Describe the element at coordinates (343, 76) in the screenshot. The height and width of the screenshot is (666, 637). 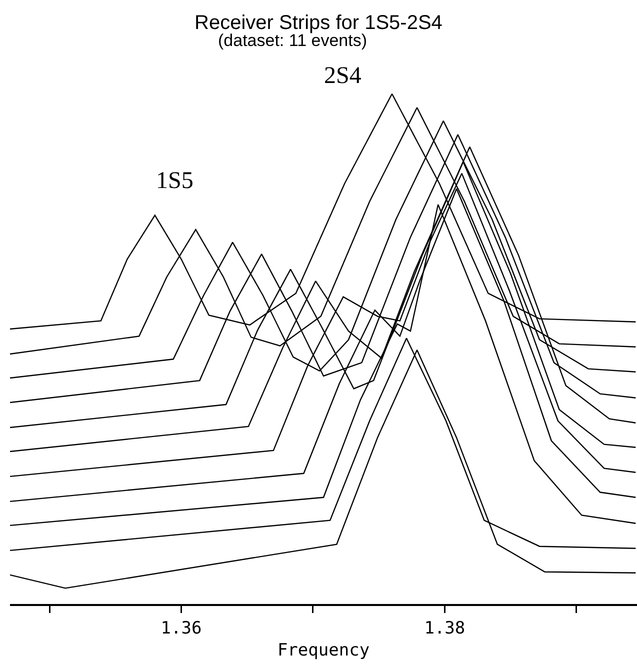
I see `text: 2S4` at that location.